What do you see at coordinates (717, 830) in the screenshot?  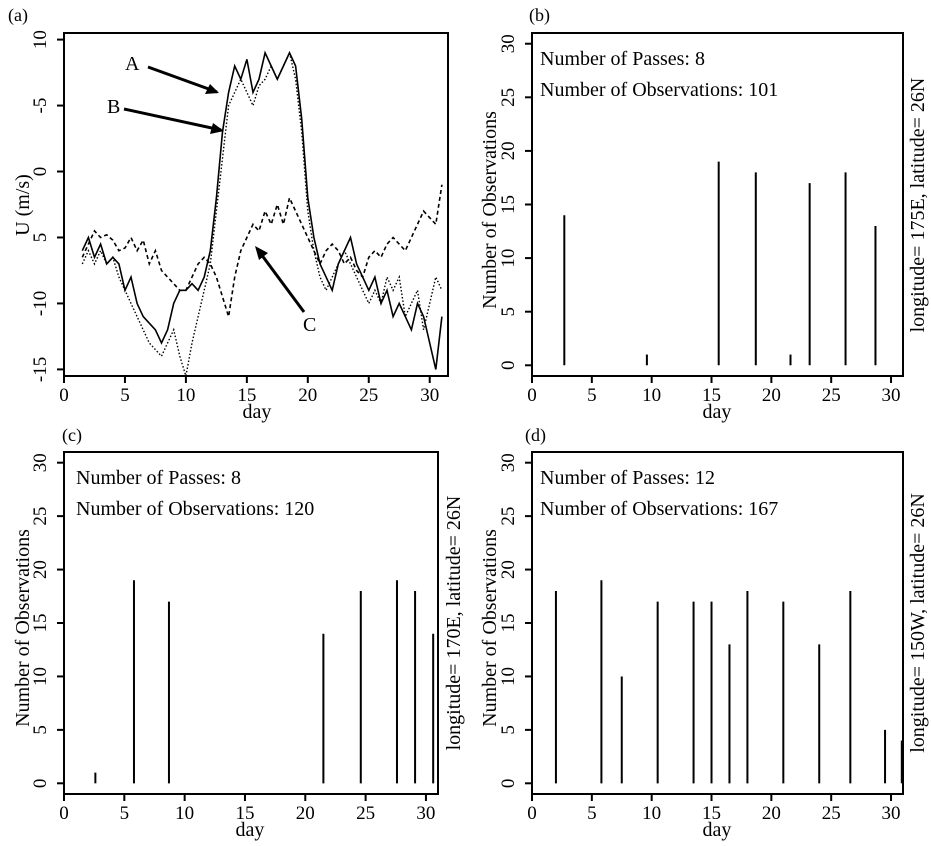 I see `panel-d-xlabel: day` at bounding box center [717, 830].